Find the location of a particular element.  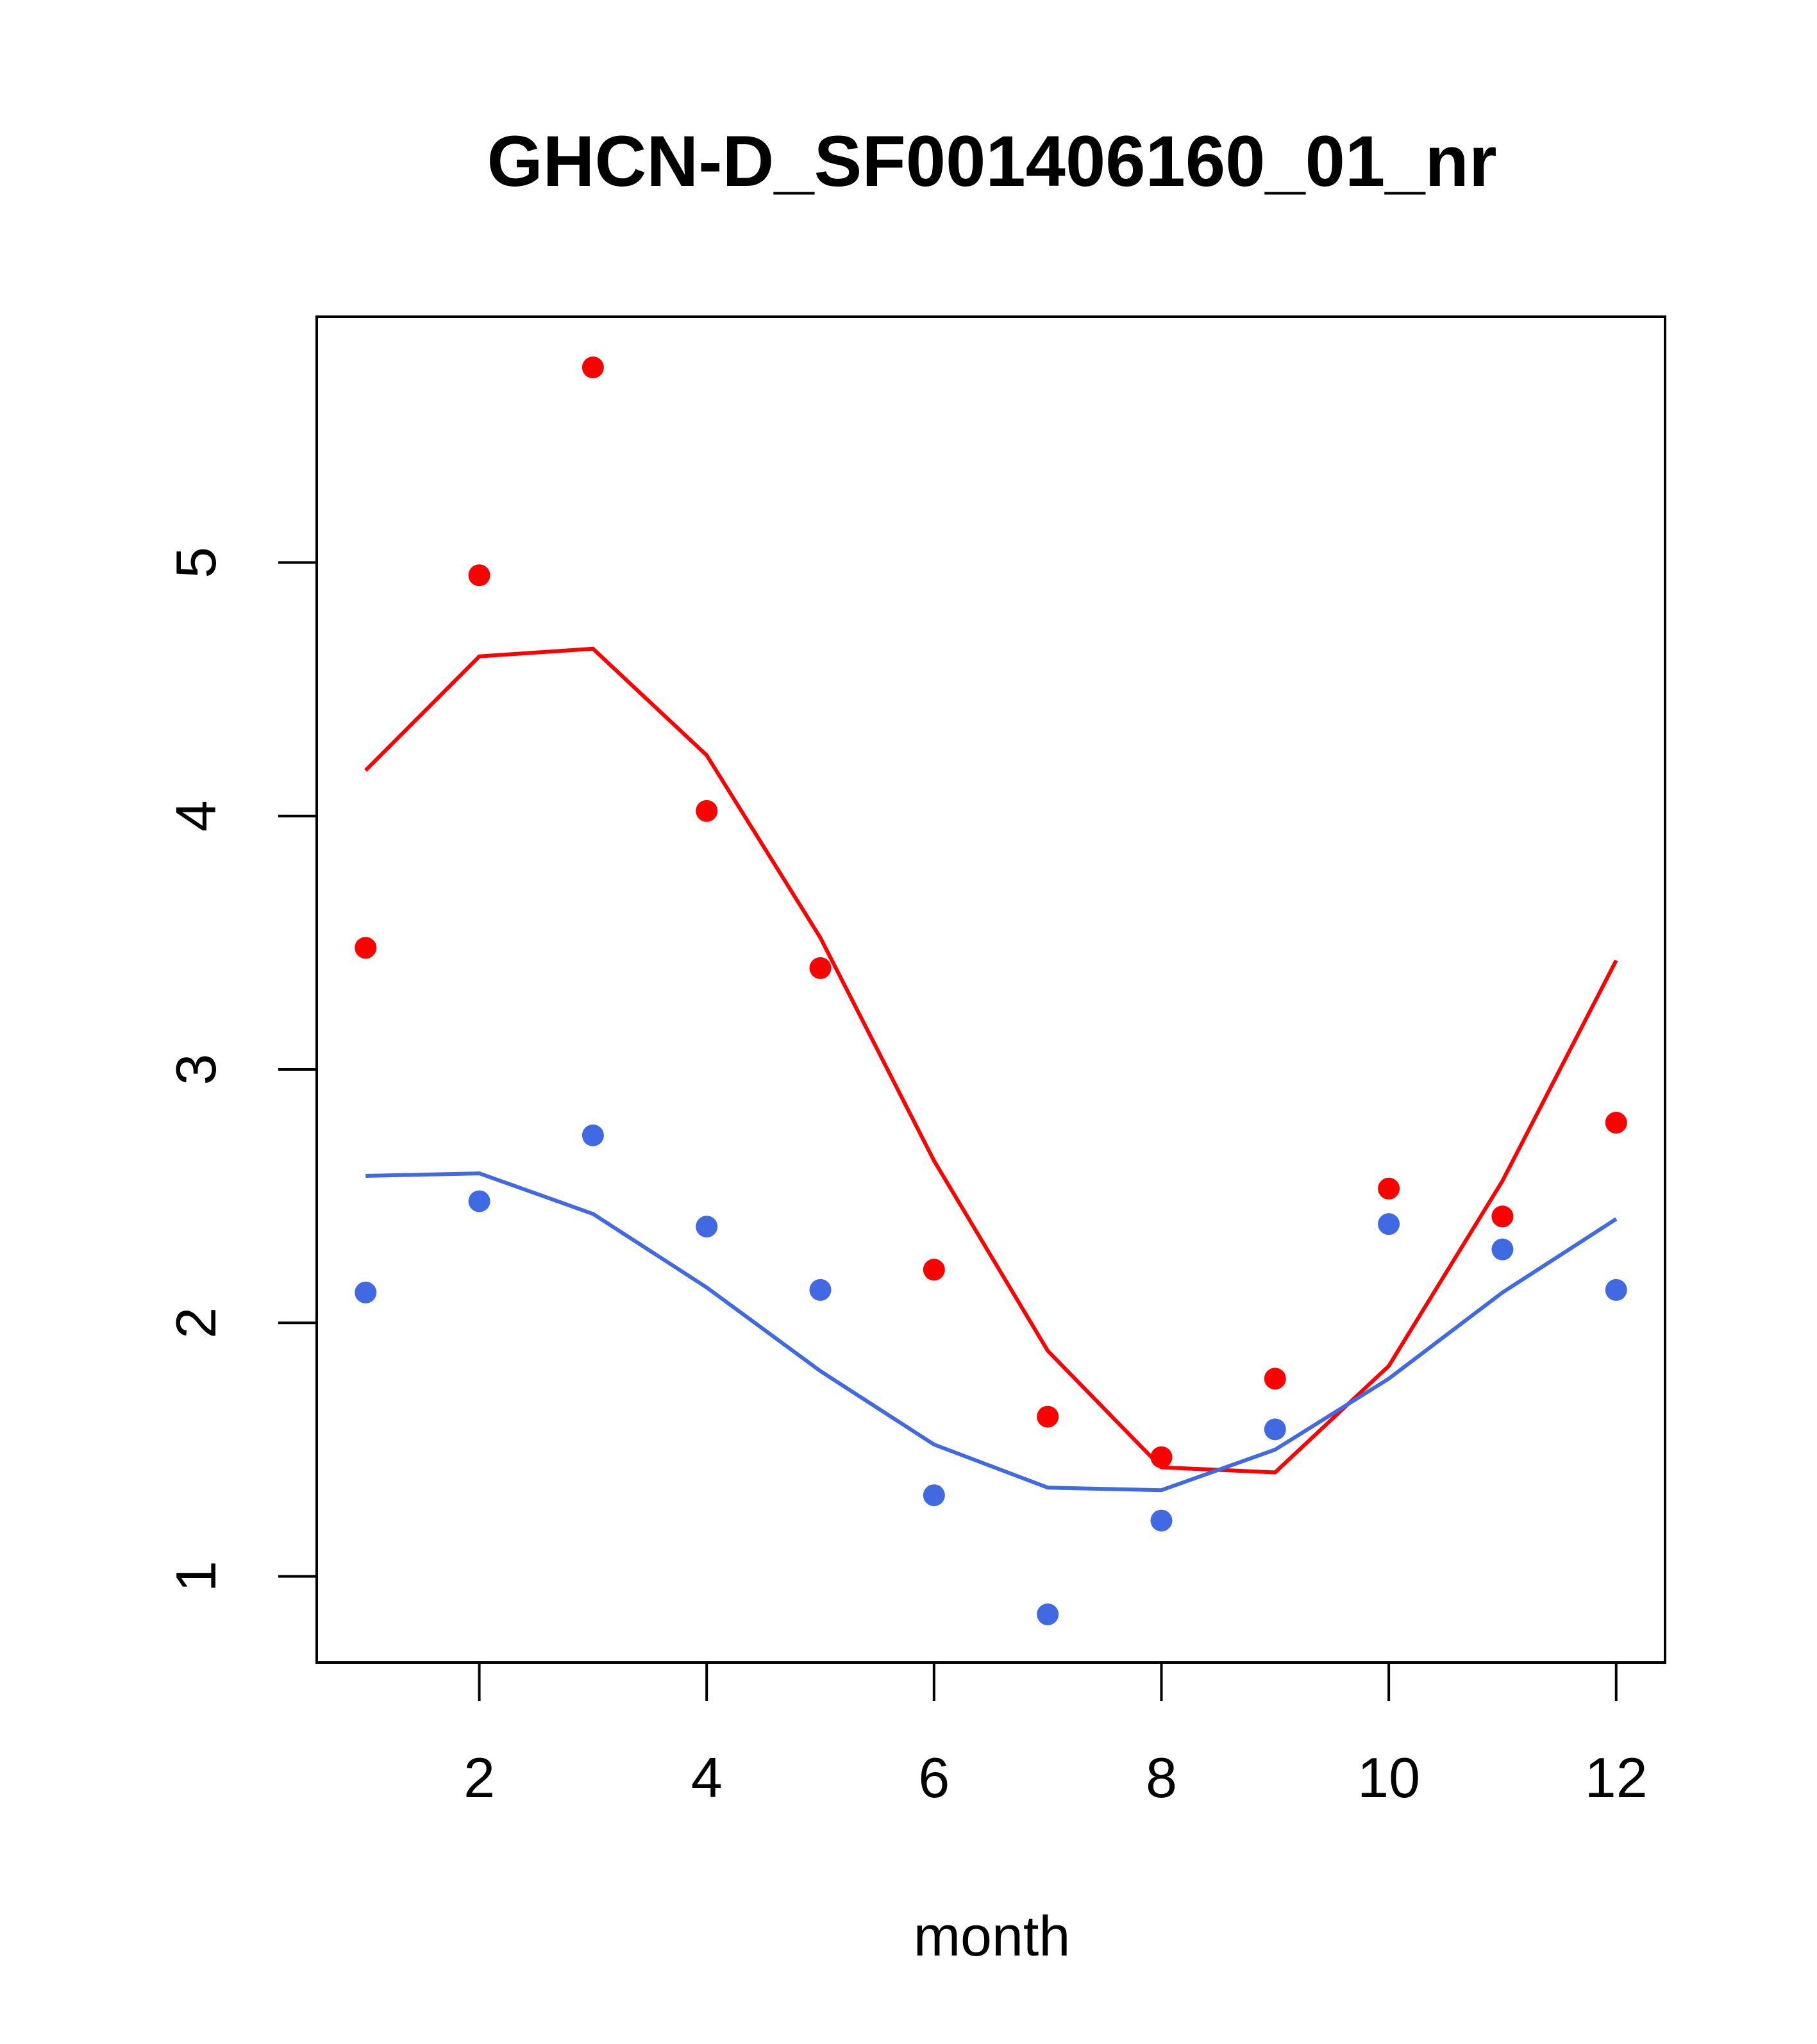

x-tick-label: 12 is located at coordinates (1616, 1777).